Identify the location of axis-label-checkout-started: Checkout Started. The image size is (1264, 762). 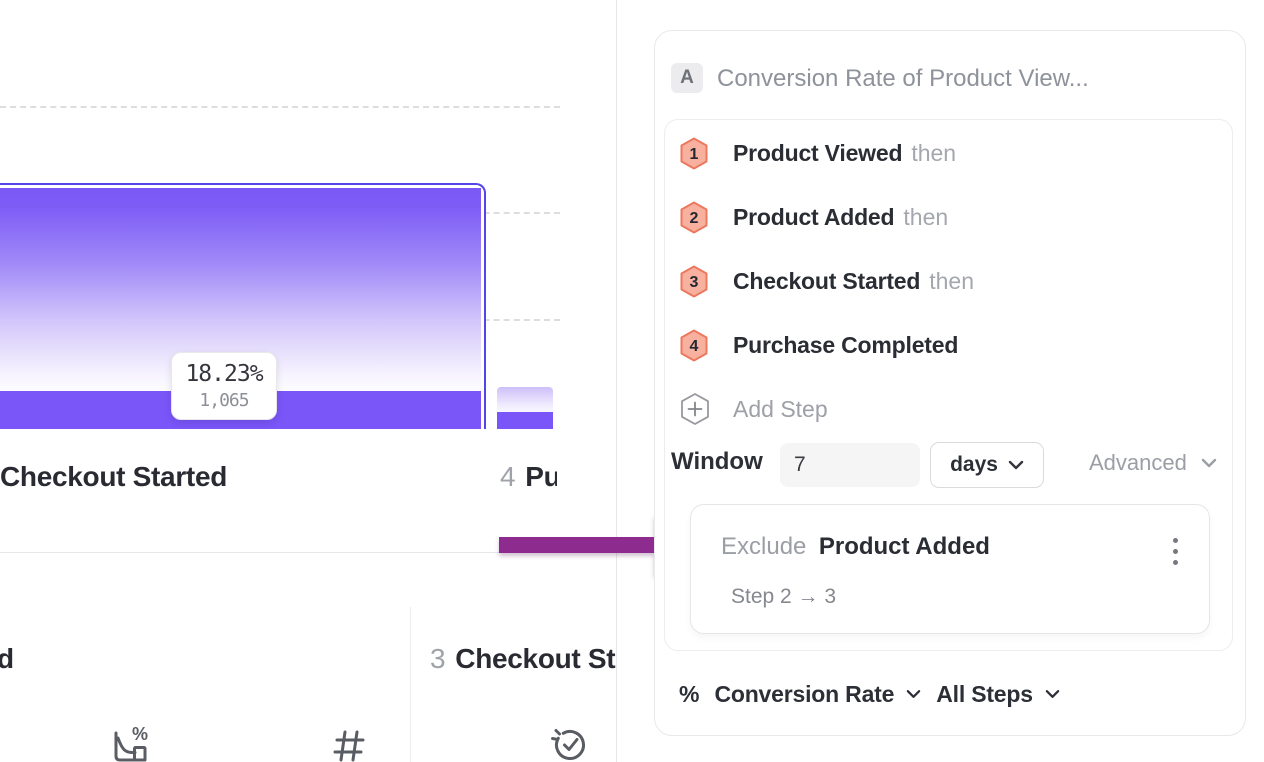
(114, 476).